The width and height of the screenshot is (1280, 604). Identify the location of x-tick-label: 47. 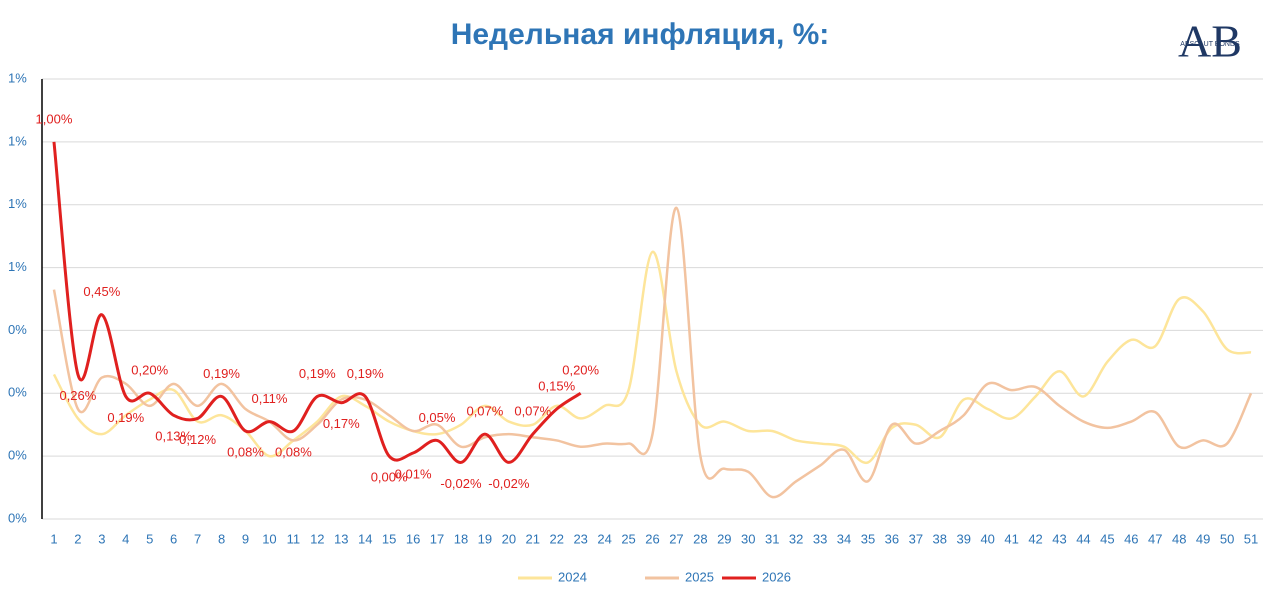
(1155, 538).